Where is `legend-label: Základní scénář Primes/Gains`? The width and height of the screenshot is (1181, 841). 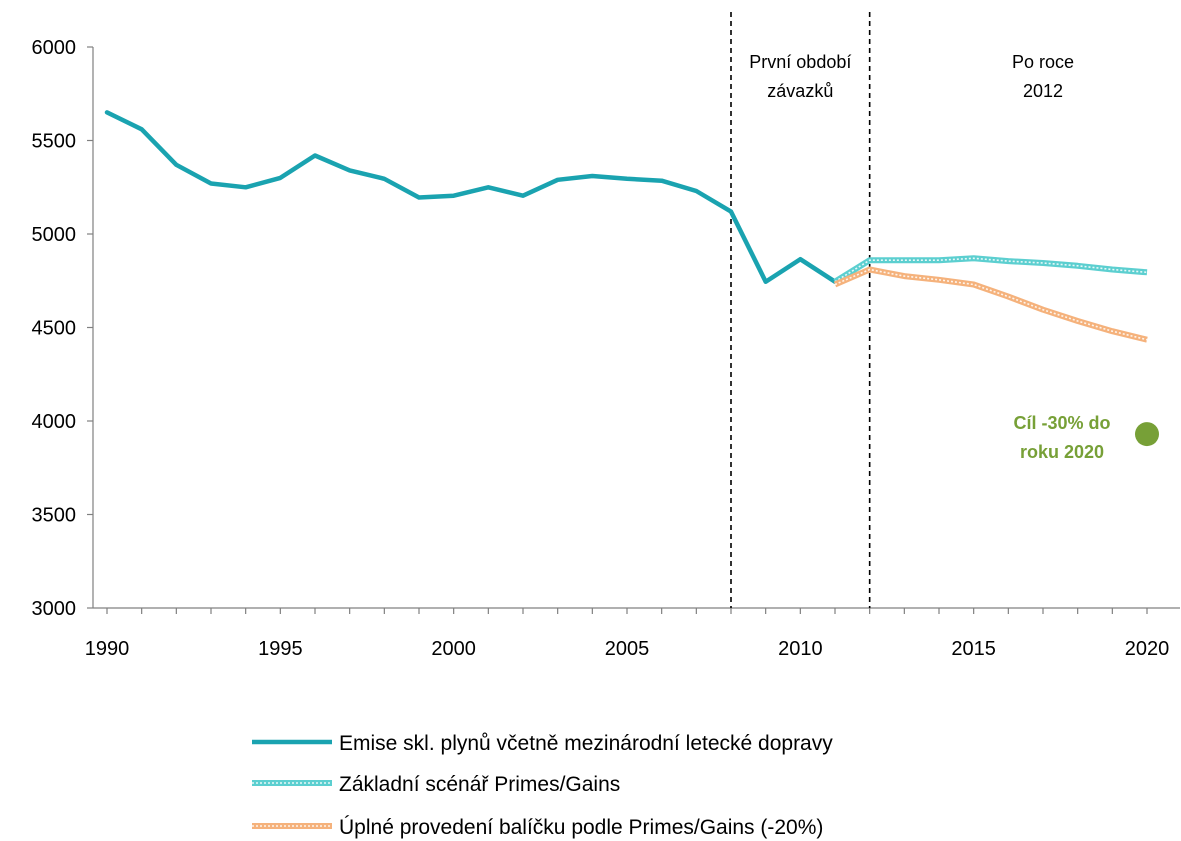 legend-label: Základní scénář Primes/Gains is located at coordinates (479, 784).